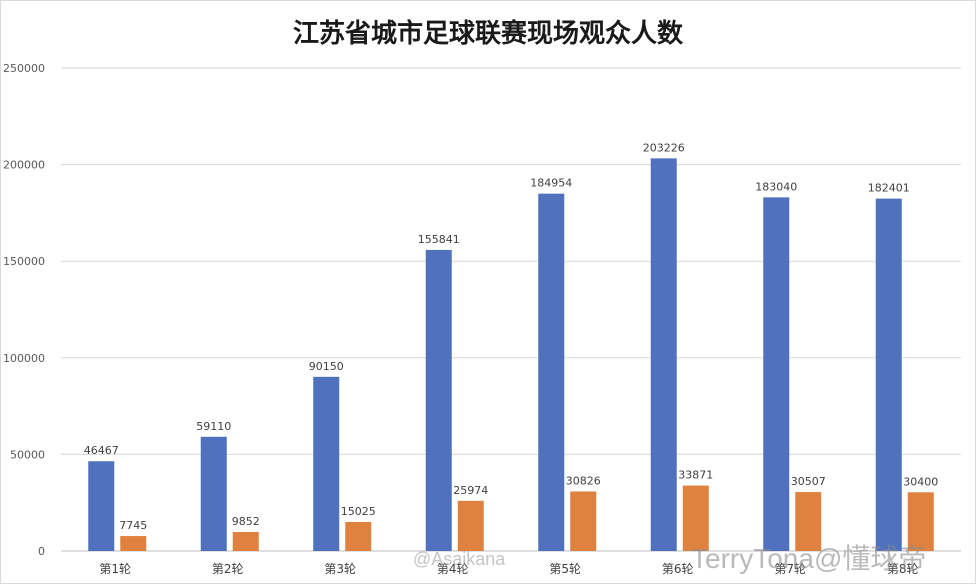  What do you see at coordinates (551, 183) in the screenshot?
I see `data-label: 184954` at bounding box center [551, 183].